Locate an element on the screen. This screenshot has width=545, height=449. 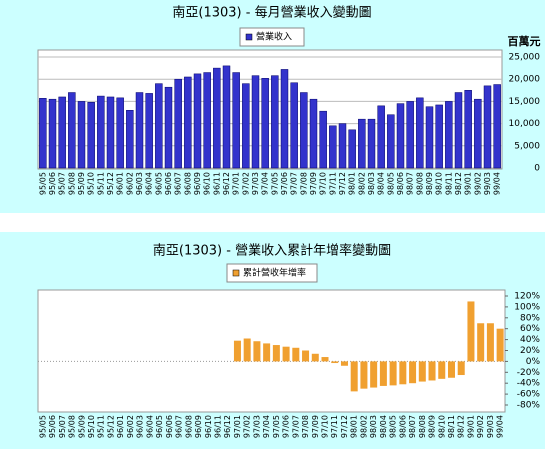
x-tick-label: 96/08 is located at coordinates (187, 183).